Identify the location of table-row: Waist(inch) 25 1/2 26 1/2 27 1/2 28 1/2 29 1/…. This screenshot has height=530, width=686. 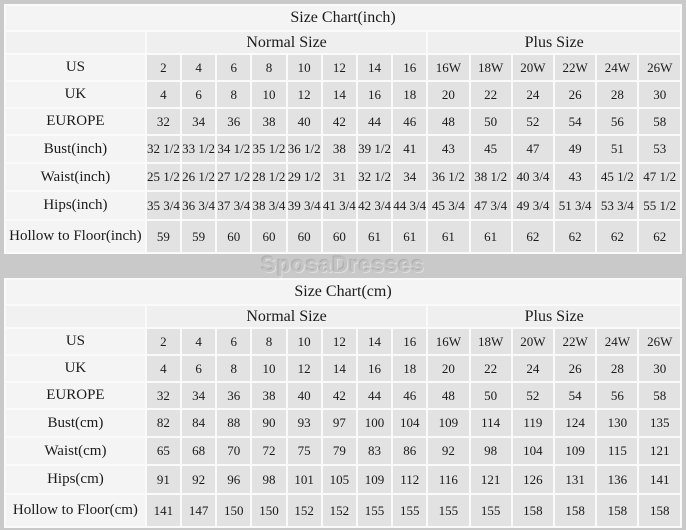
(343, 177).